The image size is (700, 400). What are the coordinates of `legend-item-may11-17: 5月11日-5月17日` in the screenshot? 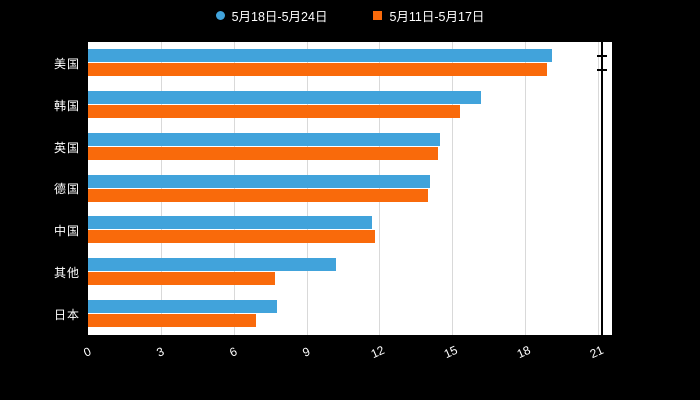 It's located at (428, 15).